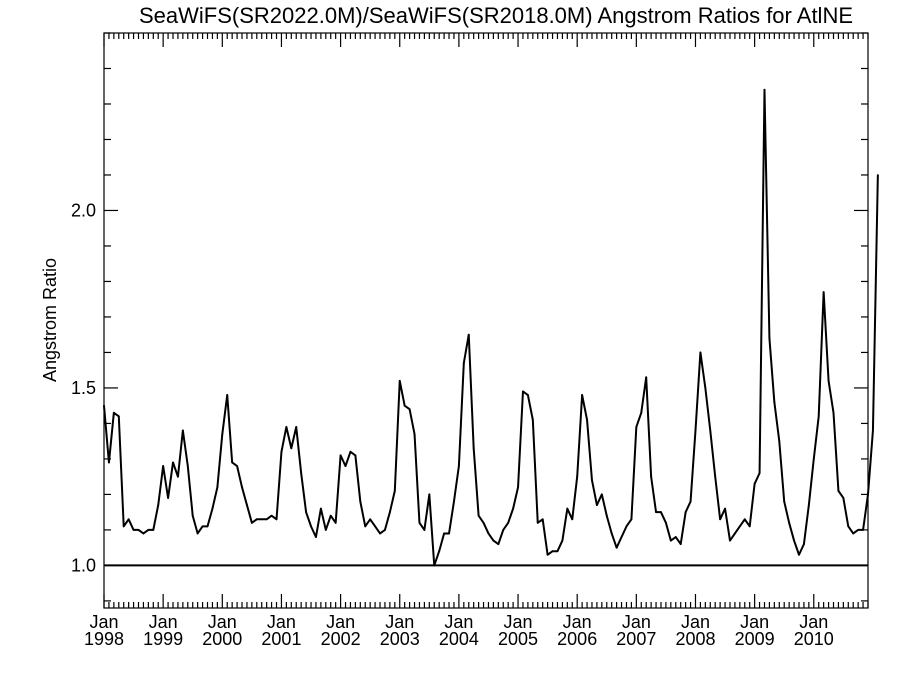 Image resolution: width=900 pixels, height=675 pixels. I want to click on x-tick-year-label: 2002, so click(341, 639).